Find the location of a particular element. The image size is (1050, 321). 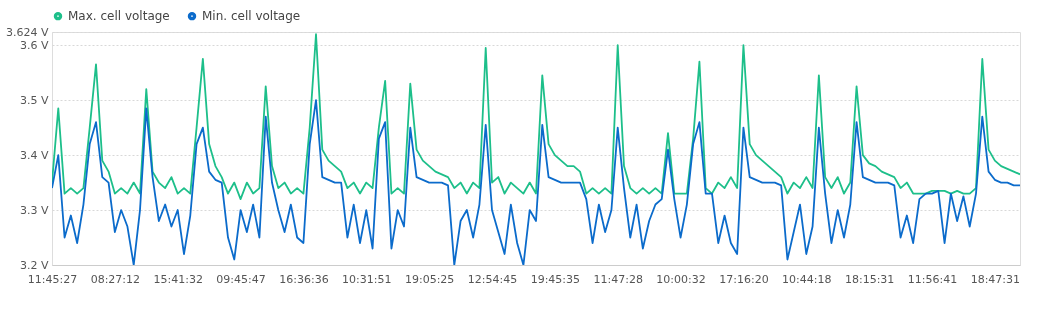

y-tick-label: 3.5 V is located at coordinates (34, 100).